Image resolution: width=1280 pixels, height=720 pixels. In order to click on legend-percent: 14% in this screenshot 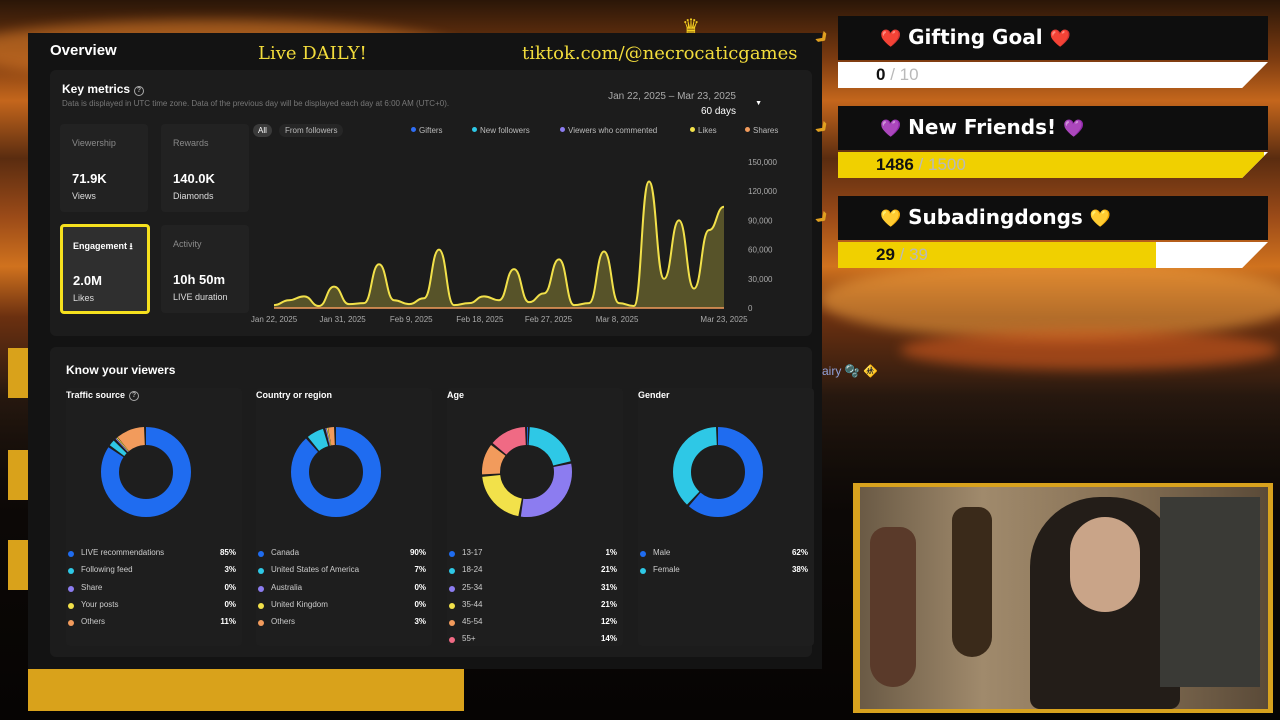, I will do `click(608, 639)`.